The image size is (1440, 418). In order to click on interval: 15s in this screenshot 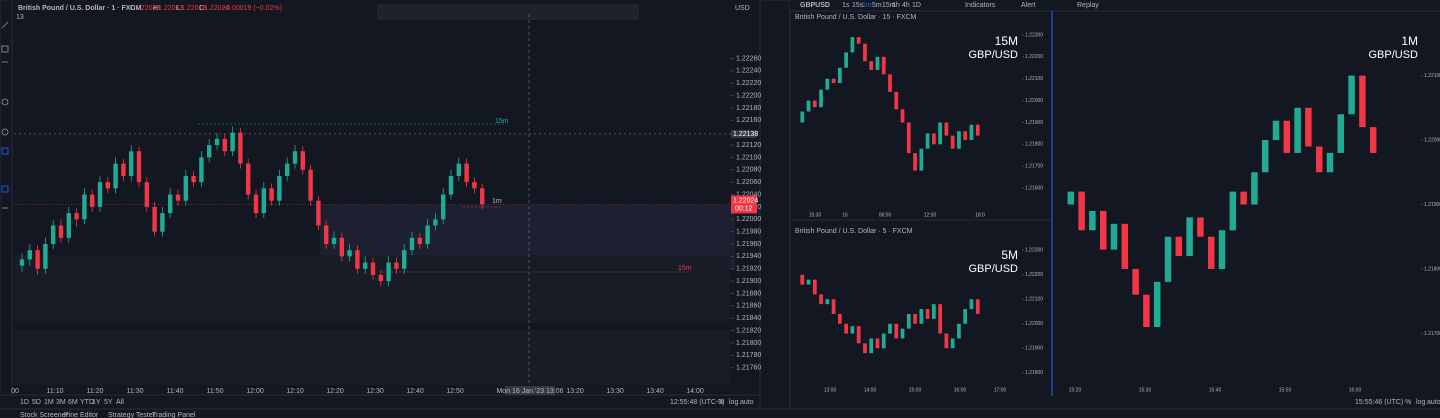, I will do `click(858, 5)`.